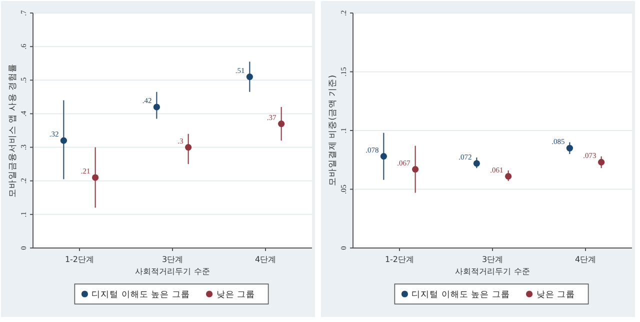 The height and width of the screenshot is (322, 640). Describe the element at coordinates (13, 130) in the screenshot. I see `y-axis-title: 모바일금융서비스 앱 사용 경험률` at that location.